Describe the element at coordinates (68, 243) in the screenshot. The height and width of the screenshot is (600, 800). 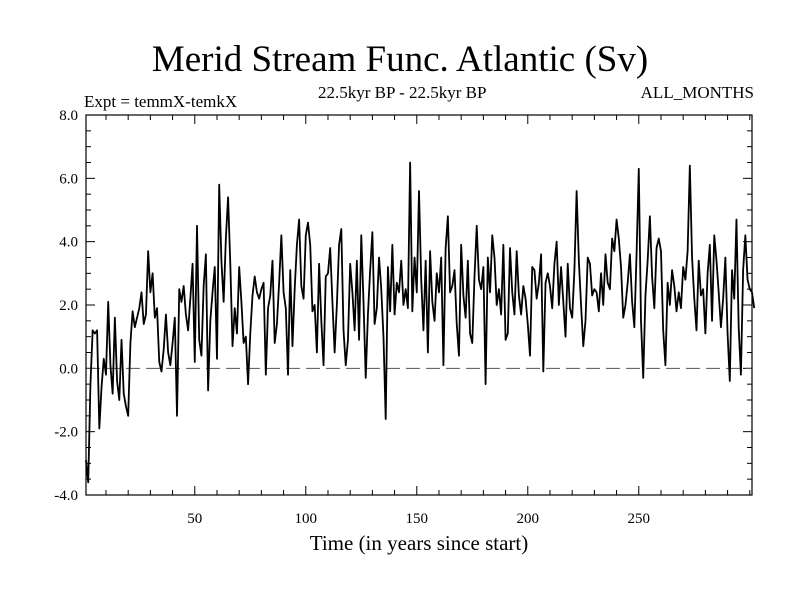
I see `y-tick-label: 4.0` at that location.